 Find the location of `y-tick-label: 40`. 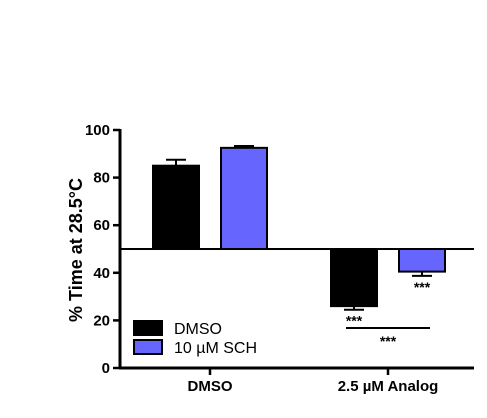

y-tick-label: 40 is located at coordinates (101, 273).